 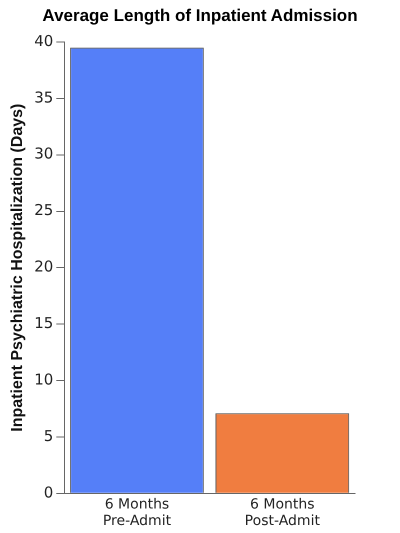 What do you see at coordinates (44, 97) in the screenshot?
I see `y-tick-label: 35` at bounding box center [44, 97].